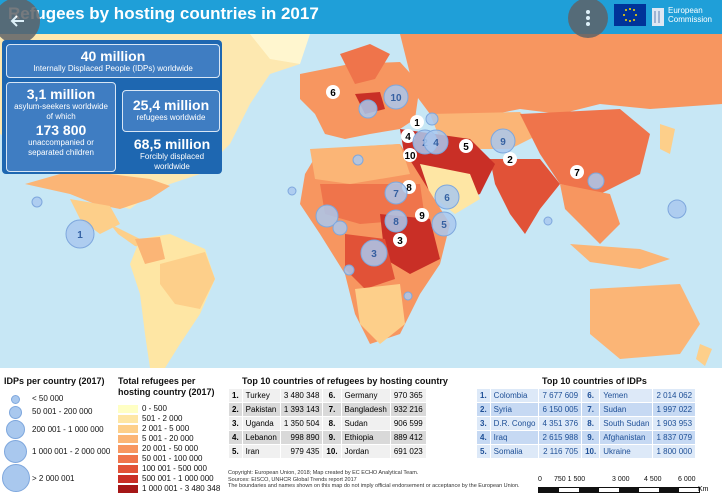  What do you see at coordinates (690, 15) in the screenshot?
I see `ec-logo-text: European Commission` at bounding box center [690, 15].